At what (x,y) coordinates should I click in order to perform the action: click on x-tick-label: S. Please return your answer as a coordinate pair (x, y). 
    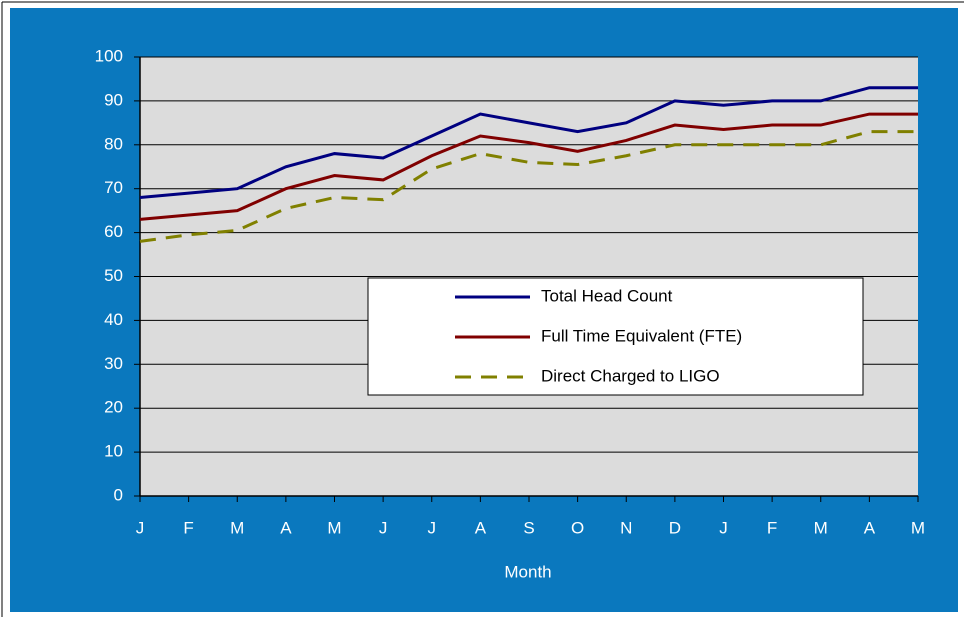
    Looking at the image, I should click on (528, 527).